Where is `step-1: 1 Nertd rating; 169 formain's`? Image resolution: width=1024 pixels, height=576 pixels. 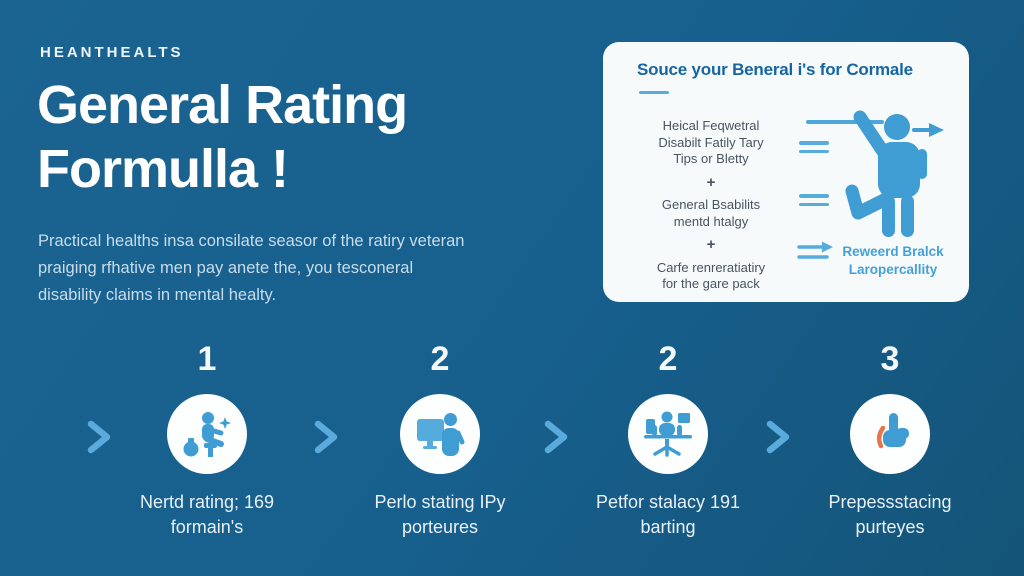 step-1: 1 Nertd rating; 169 formain's is located at coordinates (207, 441).